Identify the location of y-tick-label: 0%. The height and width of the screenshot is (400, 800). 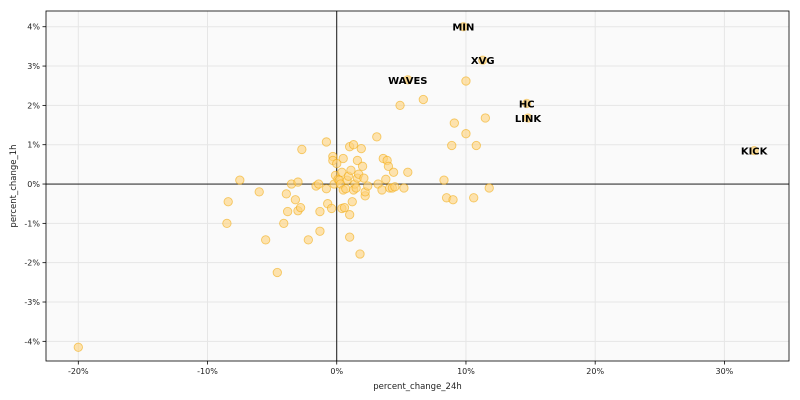
(33, 184).